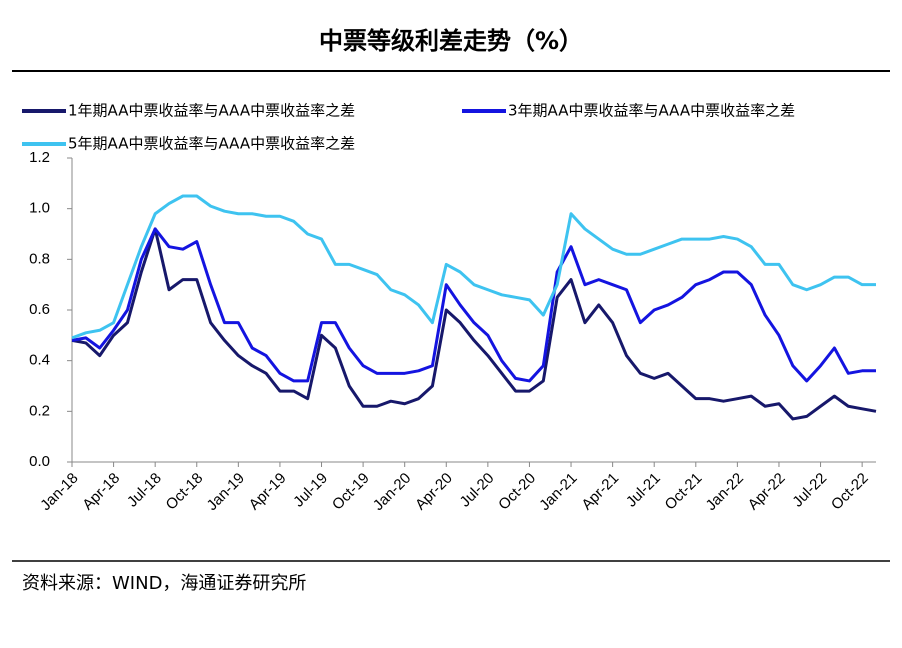  Describe the element at coordinates (351, 492) in the screenshot. I see `x-tick-label: Oct-19` at that location.